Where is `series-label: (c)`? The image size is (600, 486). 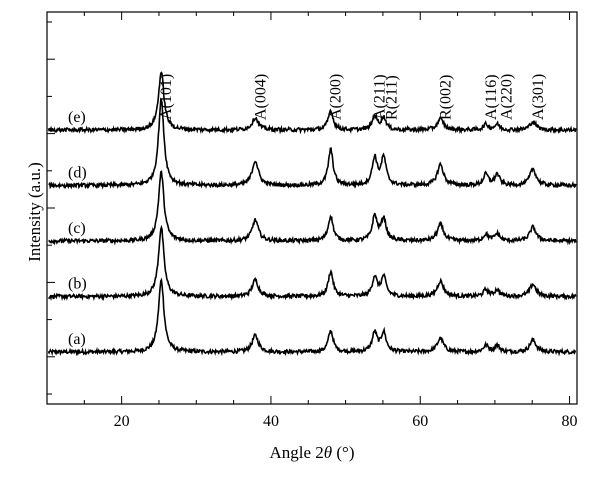
series-label: (c) is located at coordinates (77, 228).